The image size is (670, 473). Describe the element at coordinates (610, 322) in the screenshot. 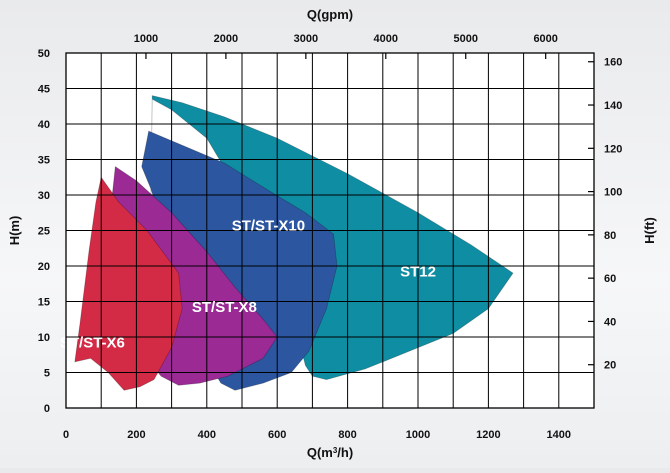

I see `right-tick-label: 40` at that location.